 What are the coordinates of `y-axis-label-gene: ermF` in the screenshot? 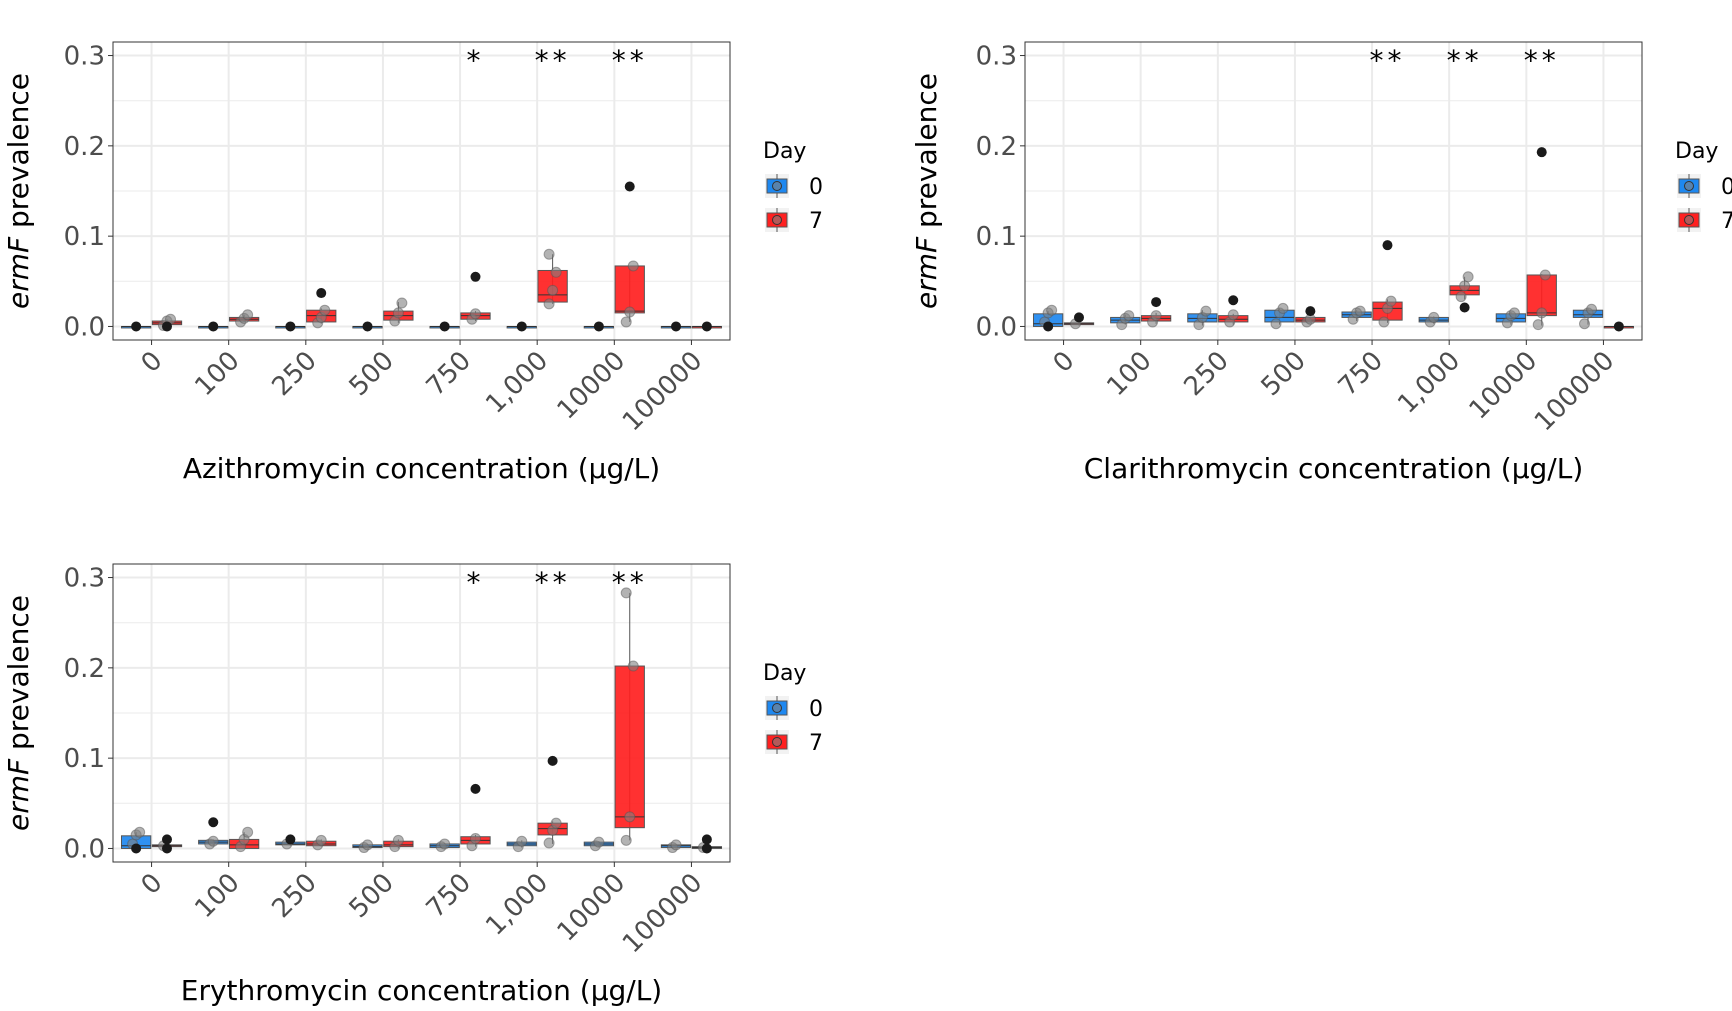 It's located at (18, 272).